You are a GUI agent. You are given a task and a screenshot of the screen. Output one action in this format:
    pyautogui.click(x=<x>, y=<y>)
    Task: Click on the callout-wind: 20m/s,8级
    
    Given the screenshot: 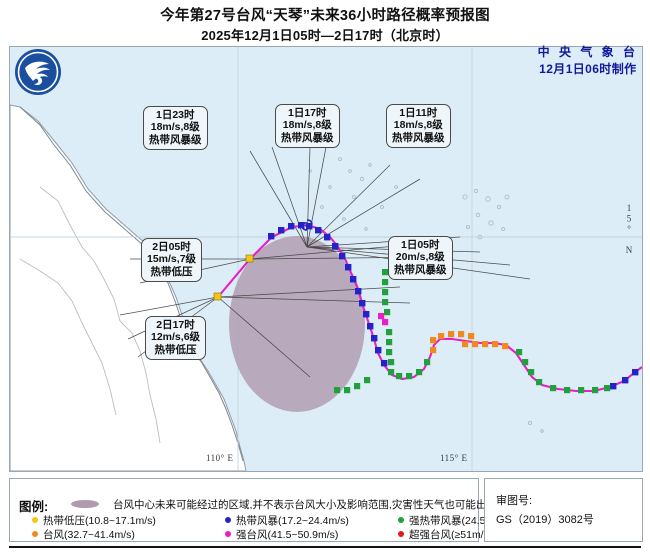 What is the action you would take?
    pyautogui.click(x=420, y=257)
    